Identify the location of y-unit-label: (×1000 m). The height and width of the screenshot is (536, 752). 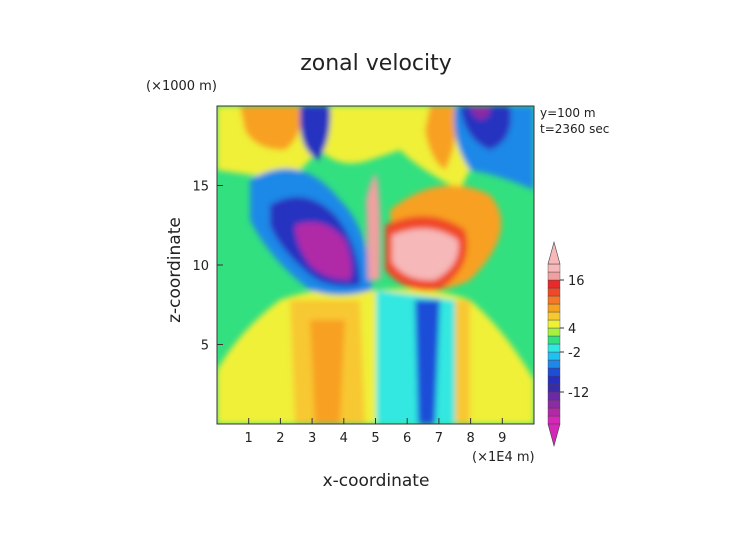
(181, 86).